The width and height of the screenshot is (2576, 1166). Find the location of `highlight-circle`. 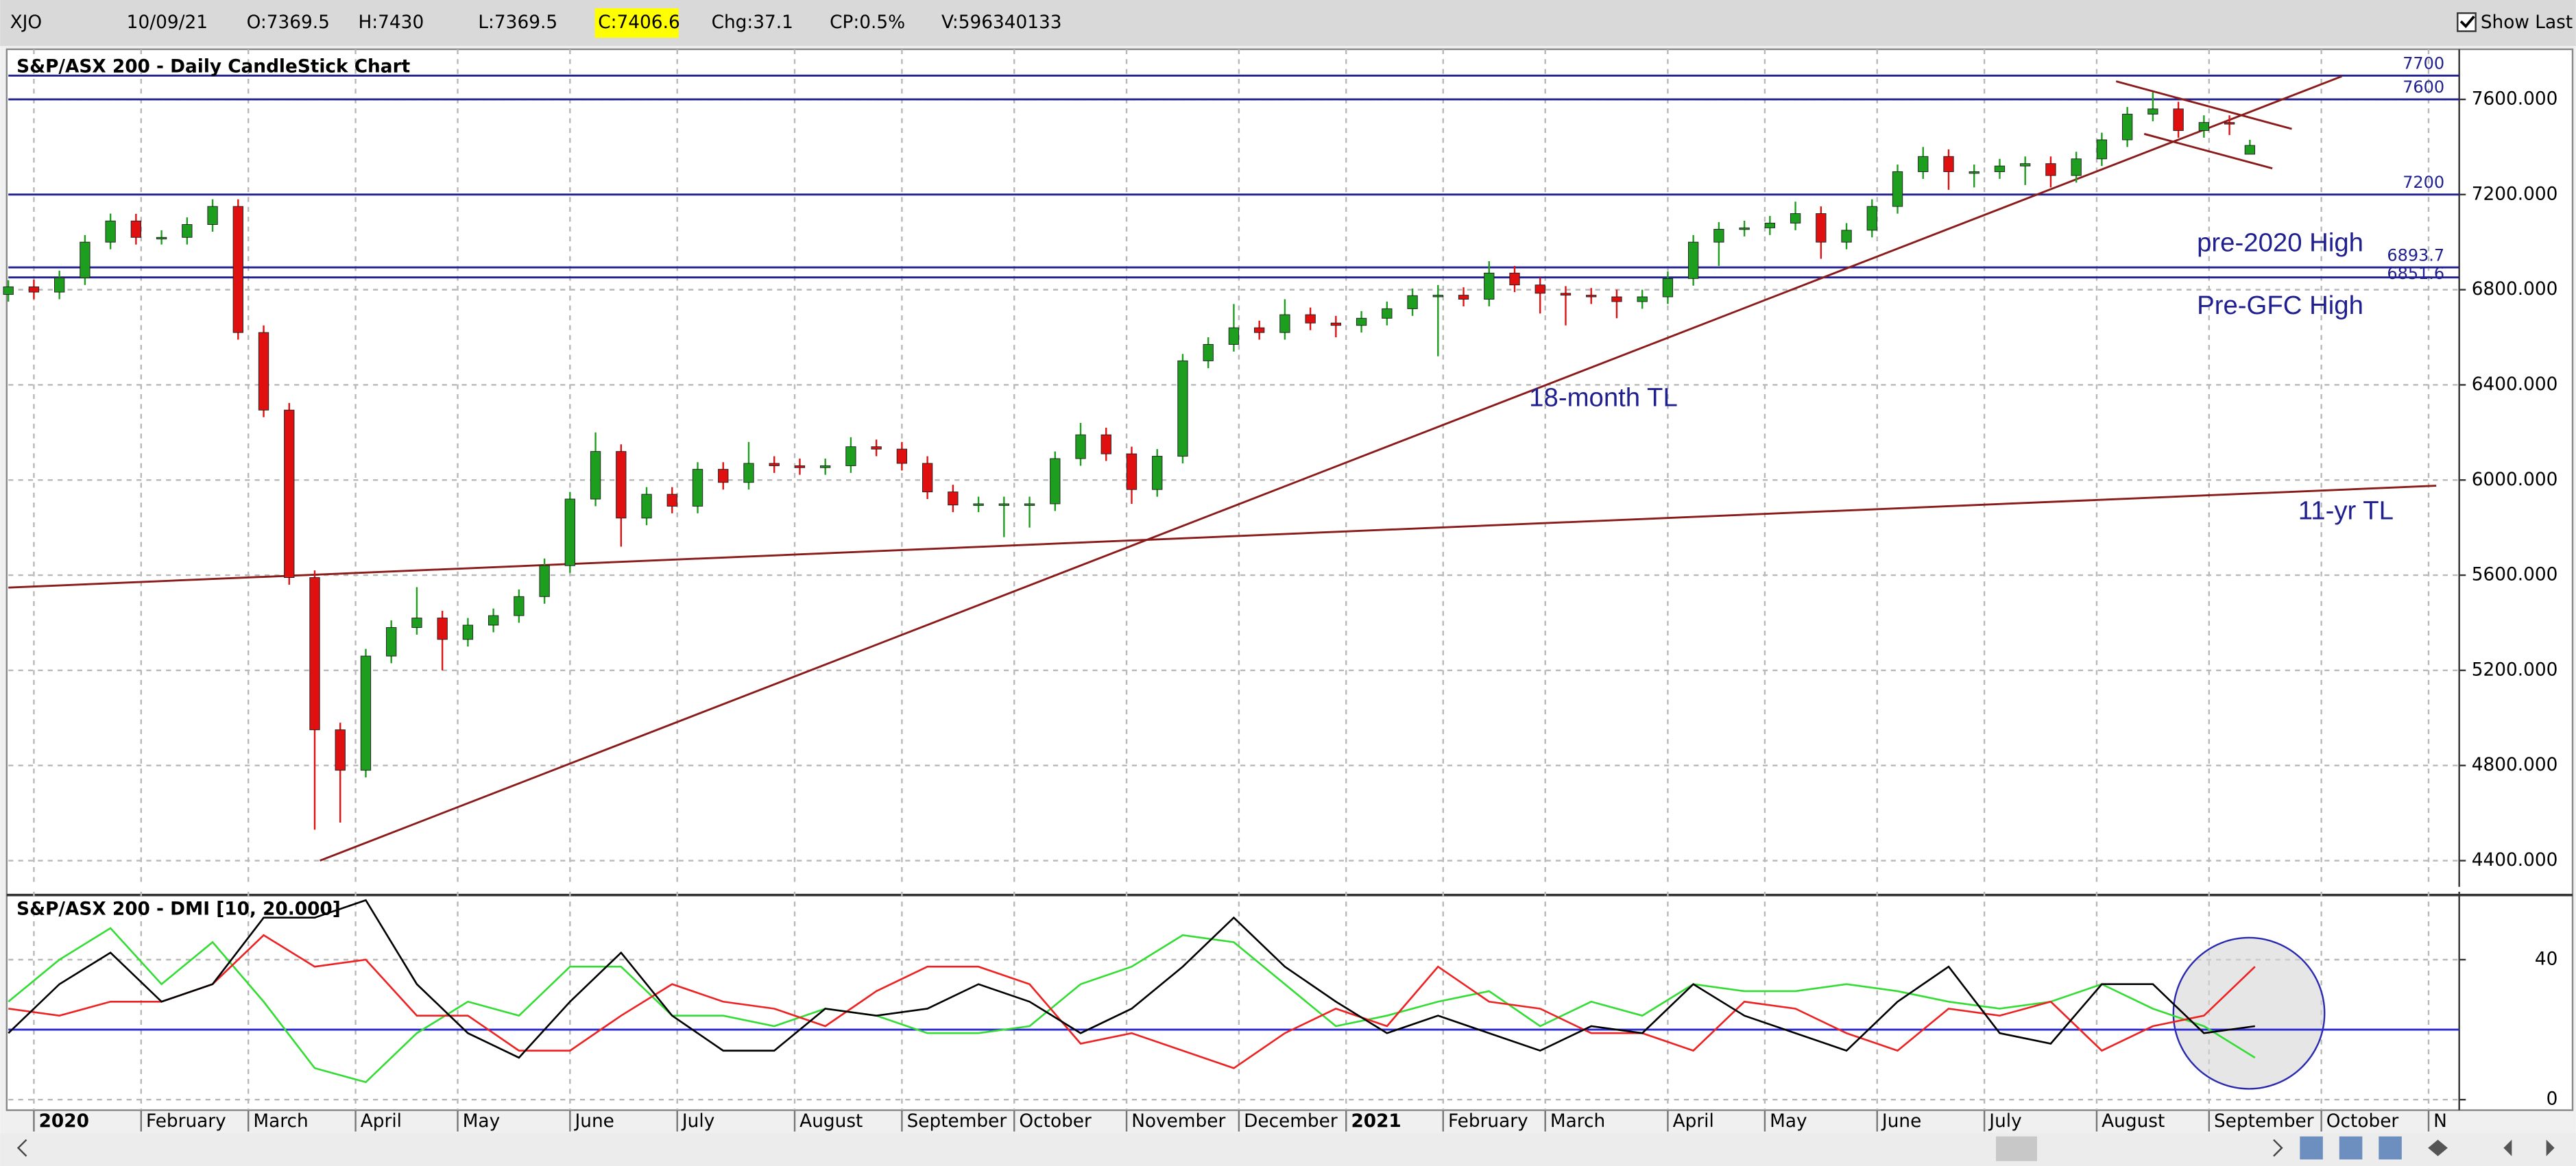

highlight-circle is located at coordinates (2249, 1013).